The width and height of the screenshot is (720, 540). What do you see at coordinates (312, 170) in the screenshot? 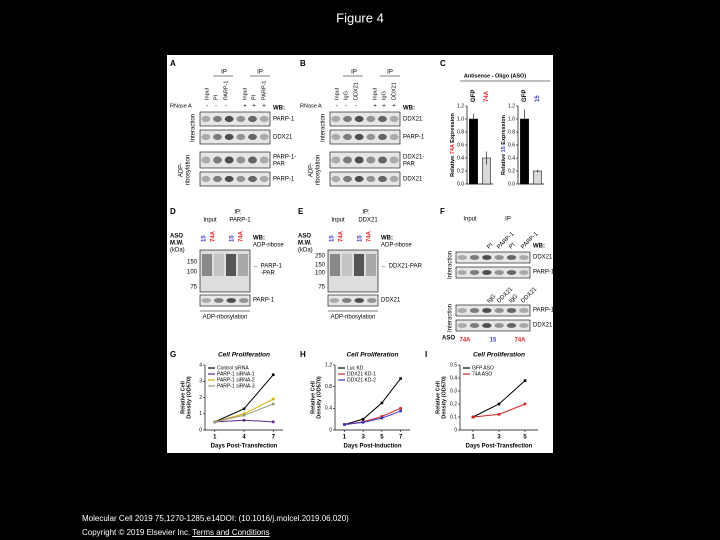
I see `side-label: ADP-` at bounding box center [312, 170].